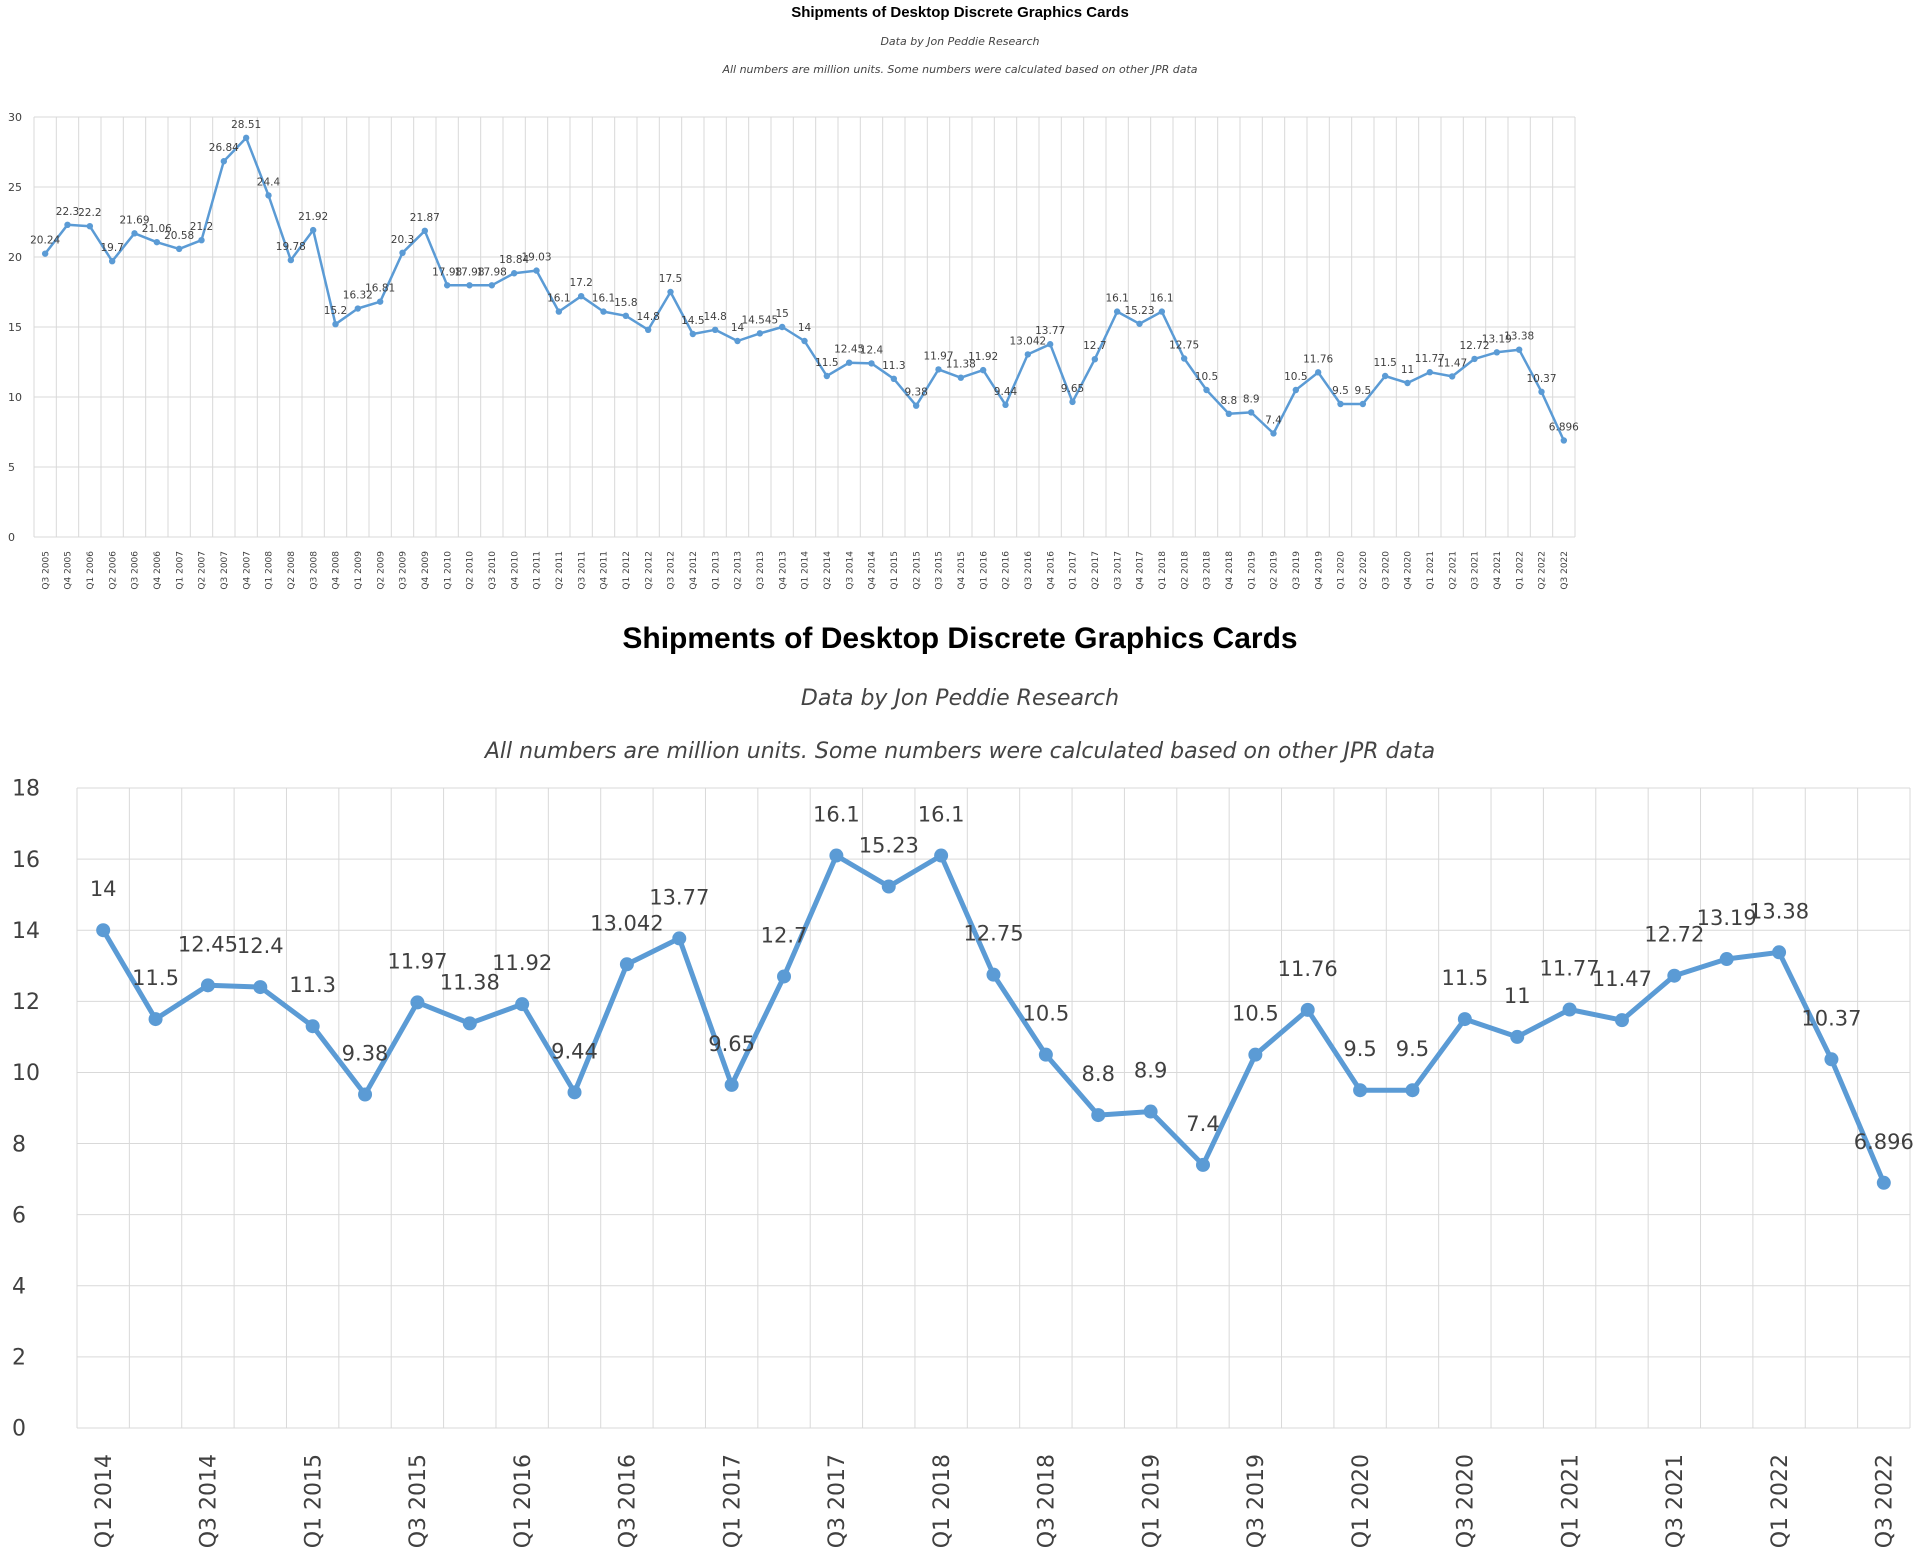 This screenshot has width=1920, height=1566. What do you see at coordinates (837, 1501) in the screenshot?
I see `x-tick-label: Q3 2017` at bounding box center [837, 1501].